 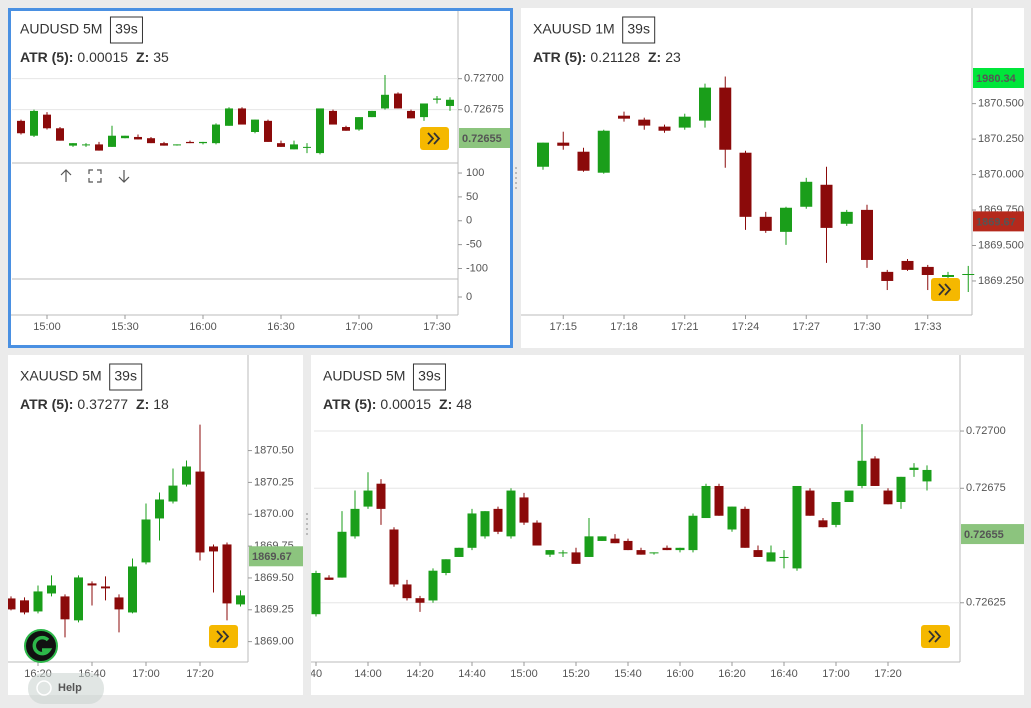 What do you see at coordinates (47, 327) in the screenshot?
I see `x-tick-label: 15:00` at bounding box center [47, 327].